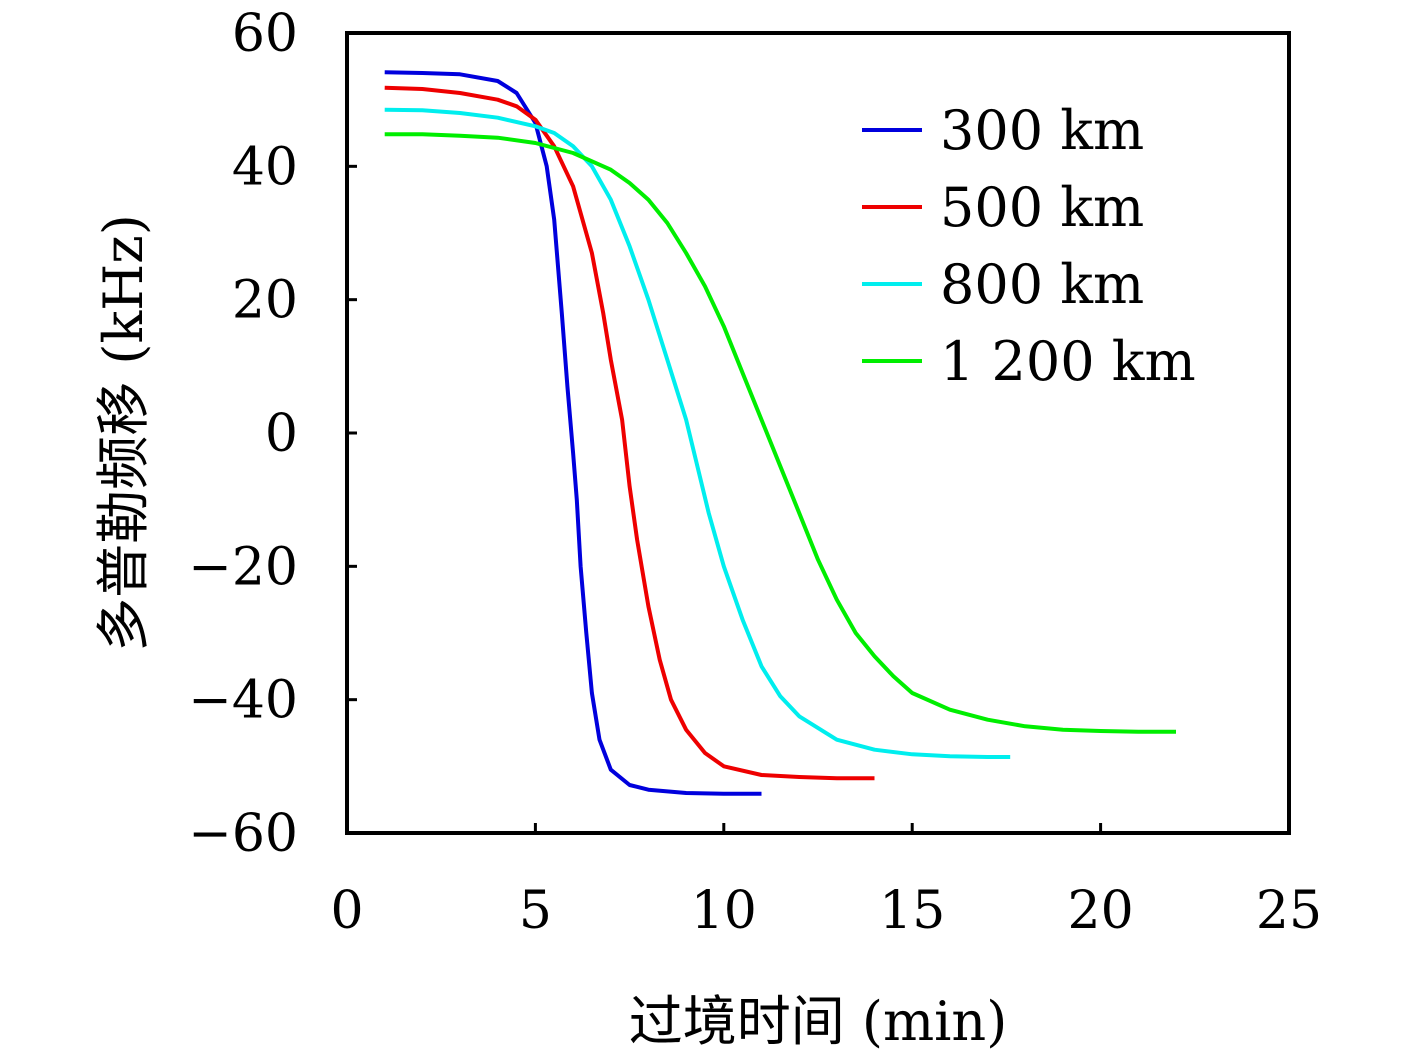 Image resolution: width=1417 pixels, height=1058 pixels. What do you see at coordinates (243, 834) in the screenshot?
I see `y-tick-label: −60` at bounding box center [243, 834].